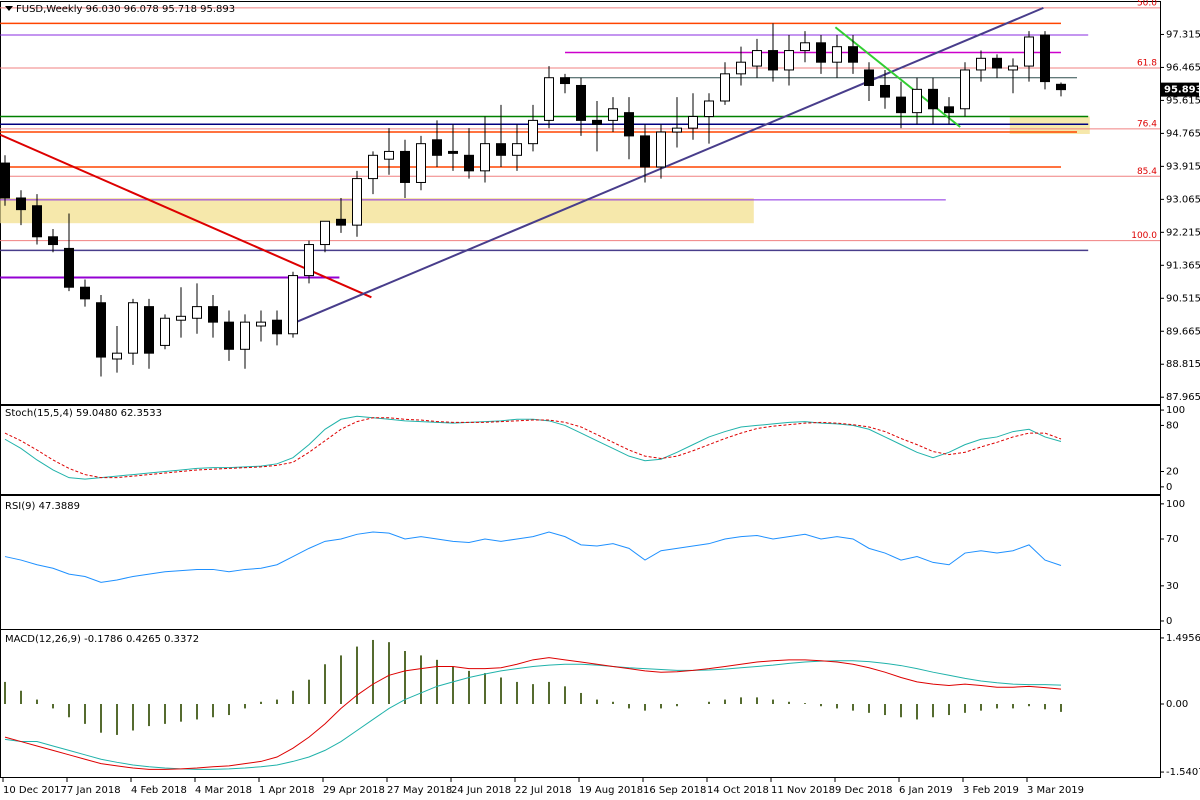 This screenshot has height=800, width=1200. I want to click on x-tick-label: 3 Feb 2019, so click(991, 790).